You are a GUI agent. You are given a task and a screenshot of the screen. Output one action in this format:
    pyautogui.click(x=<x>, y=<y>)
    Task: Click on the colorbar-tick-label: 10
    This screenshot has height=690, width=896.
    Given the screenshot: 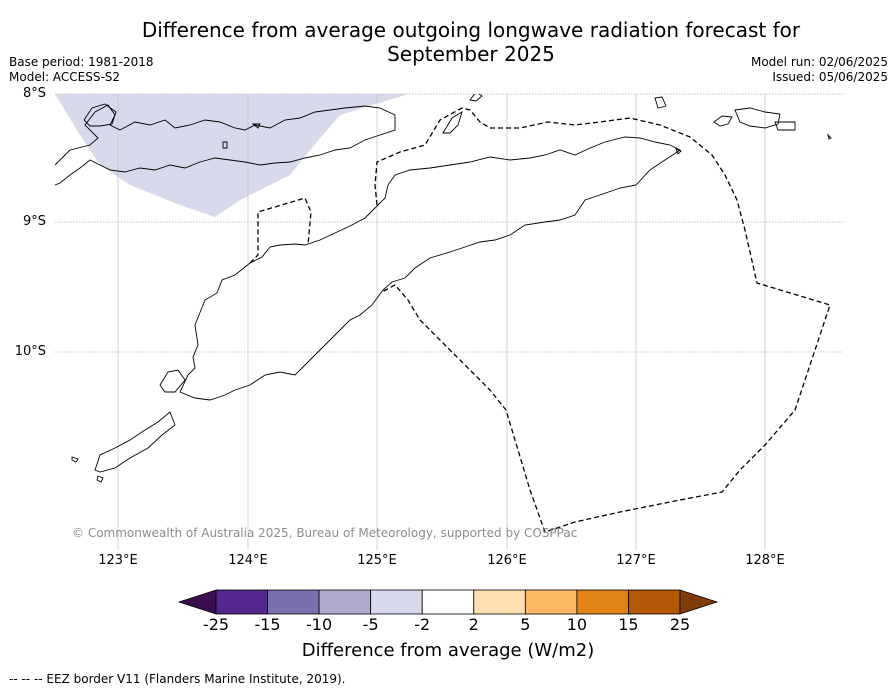 What is the action you would take?
    pyautogui.click(x=577, y=624)
    